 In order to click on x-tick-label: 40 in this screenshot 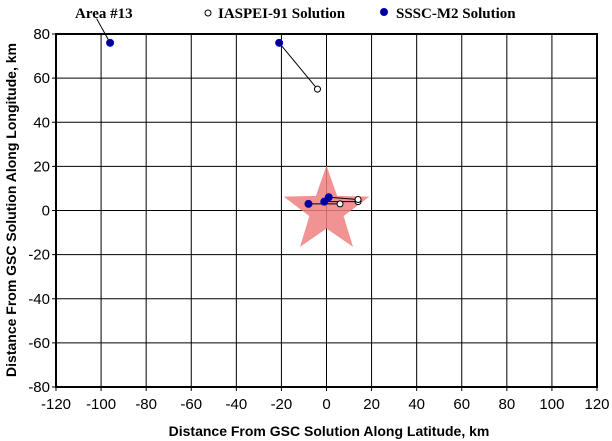, I will do `click(416, 404)`.